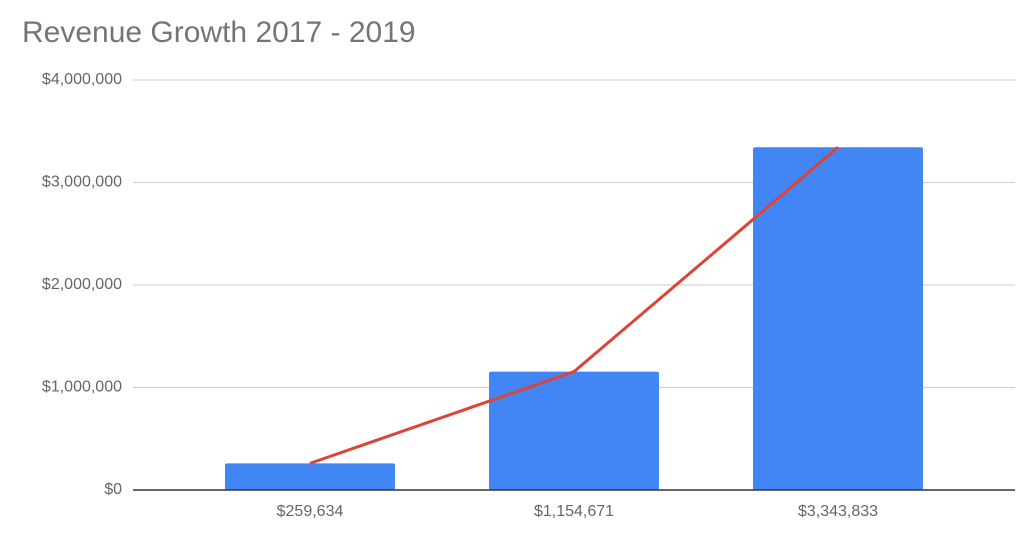 The image size is (1034, 546). Describe the element at coordinates (82, 182) in the screenshot. I see `y-tick-label: $3,000,000` at that location.